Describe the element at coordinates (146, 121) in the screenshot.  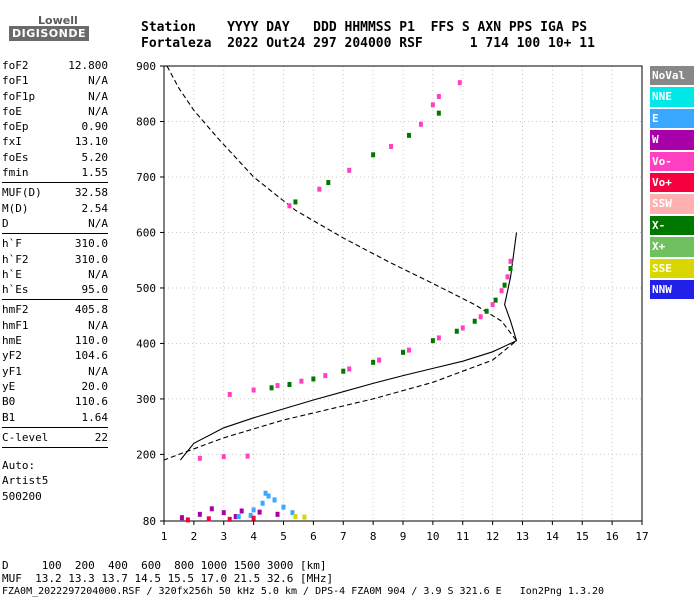
I see `y-tick-label: 800` at that location.